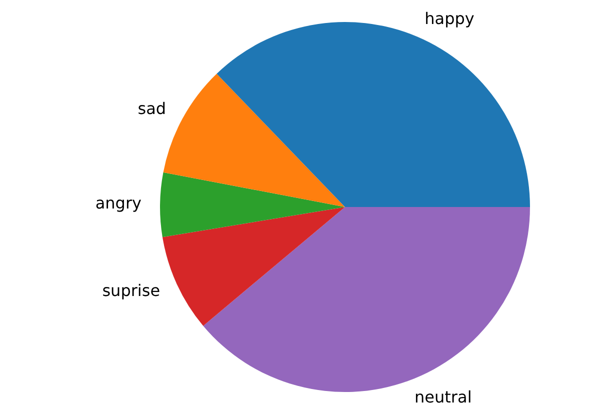 This screenshot has width=598, height=405. Describe the element at coordinates (449, 18) in the screenshot. I see `slice-label: happy` at that location.